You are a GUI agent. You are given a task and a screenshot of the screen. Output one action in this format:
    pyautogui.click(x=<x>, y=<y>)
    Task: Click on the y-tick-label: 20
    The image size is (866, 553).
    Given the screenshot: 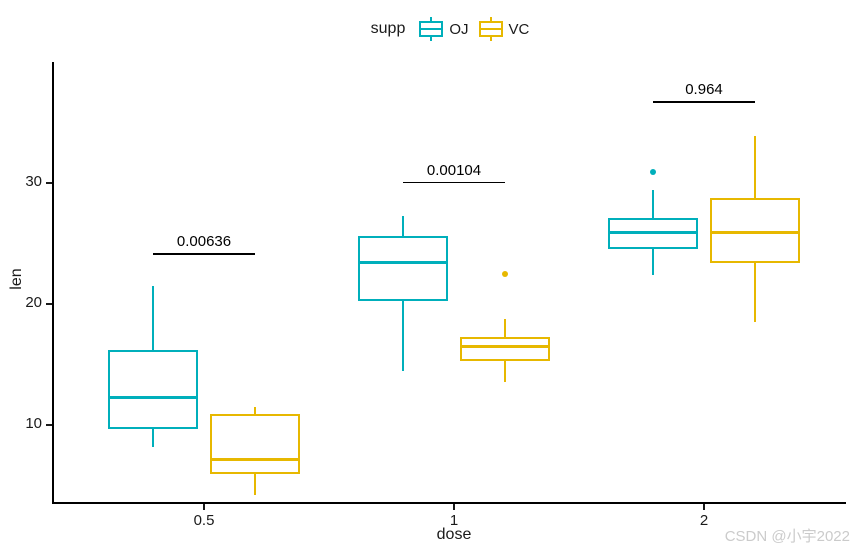 What is the action you would take?
    pyautogui.click(x=33, y=303)
    